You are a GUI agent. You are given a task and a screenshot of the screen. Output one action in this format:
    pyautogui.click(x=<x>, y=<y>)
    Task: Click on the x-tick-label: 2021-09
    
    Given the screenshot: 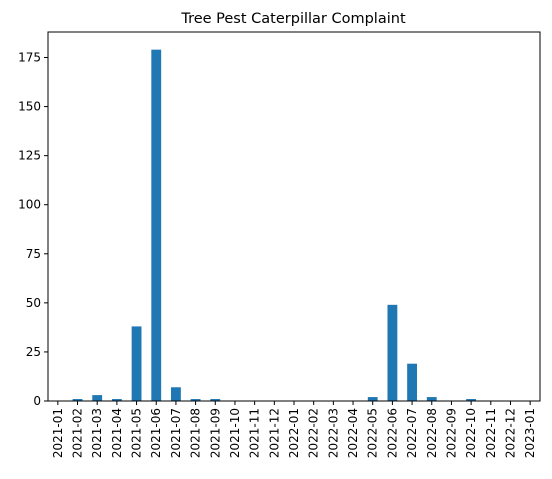 What is the action you would take?
    pyautogui.click(x=215, y=433)
    